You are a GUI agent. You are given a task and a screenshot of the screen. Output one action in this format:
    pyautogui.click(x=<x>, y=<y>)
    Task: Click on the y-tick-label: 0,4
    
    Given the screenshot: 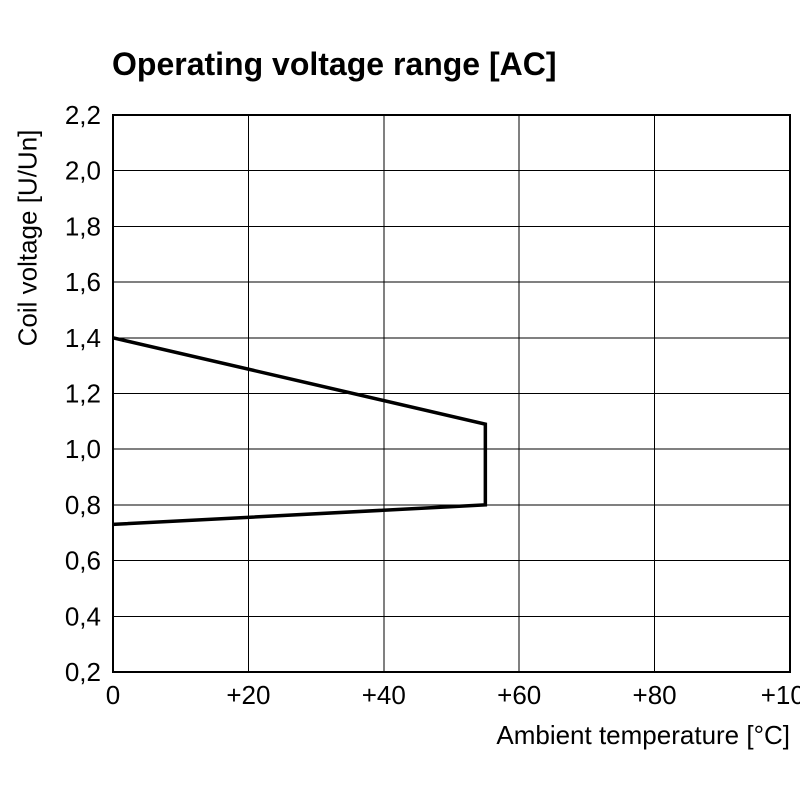 What is the action you would take?
    pyautogui.click(x=83, y=616)
    